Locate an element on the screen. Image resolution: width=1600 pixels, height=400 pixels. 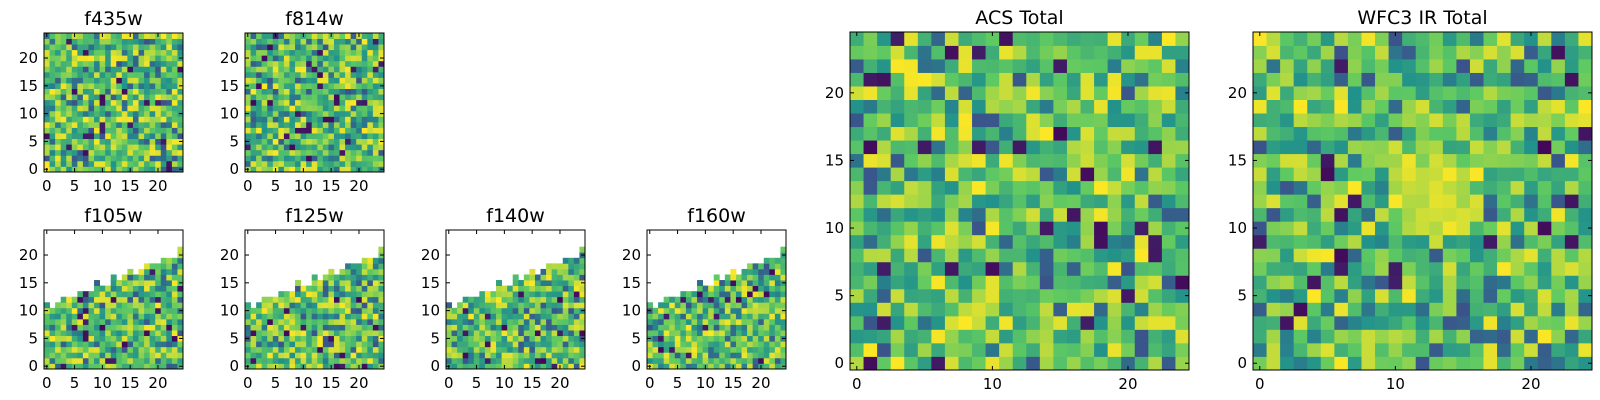
heatmap-cells is located at coordinates (315, 308).